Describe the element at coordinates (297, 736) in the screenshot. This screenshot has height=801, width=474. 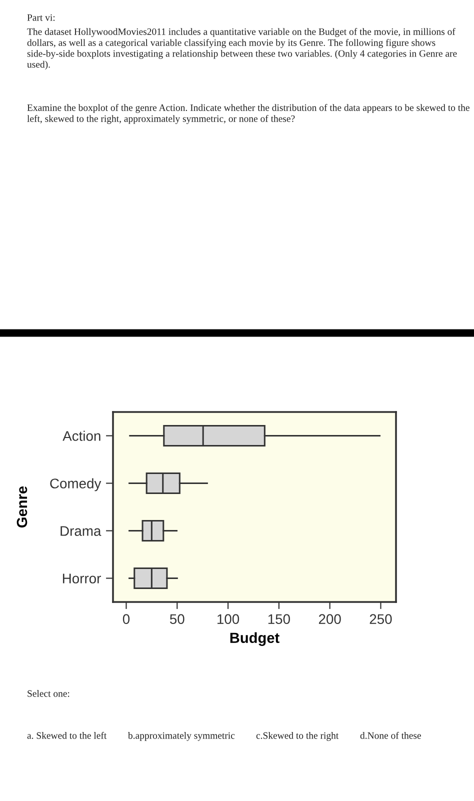
I see `text: c.Skewed to the right` at that location.